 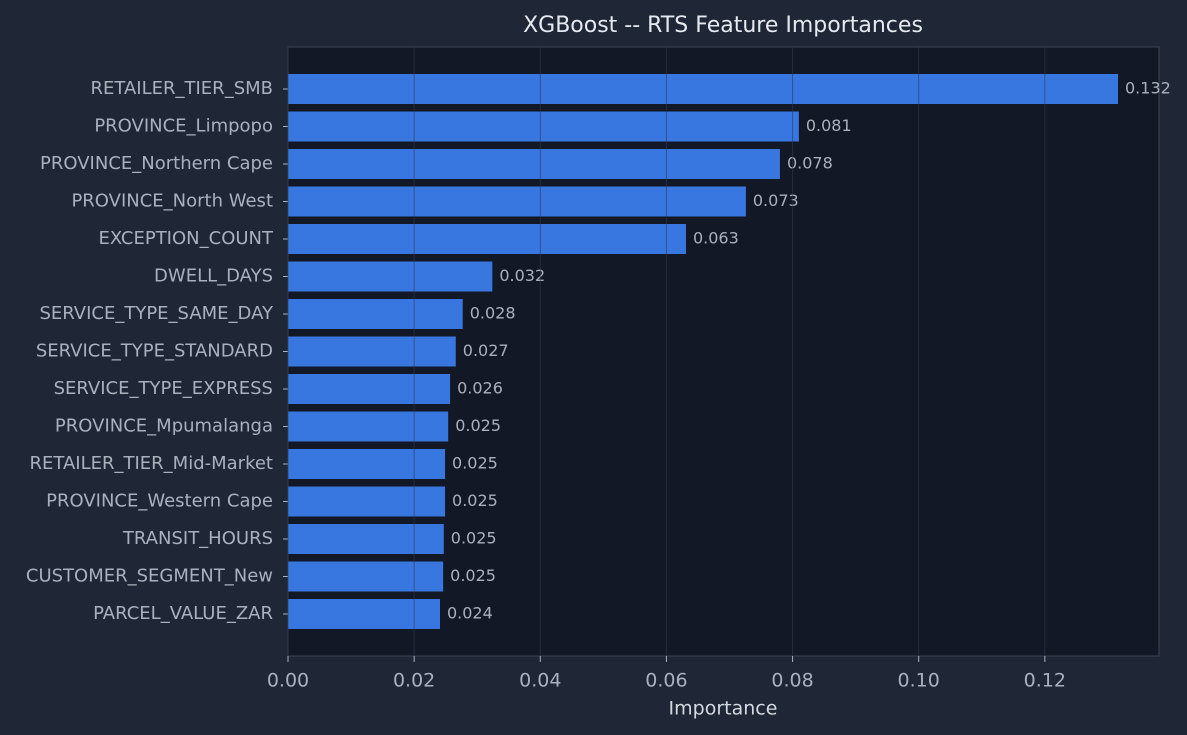 What do you see at coordinates (159, 501) in the screenshot?
I see `y-tick-label: PROVINCE_Western Cape` at bounding box center [159, 501].